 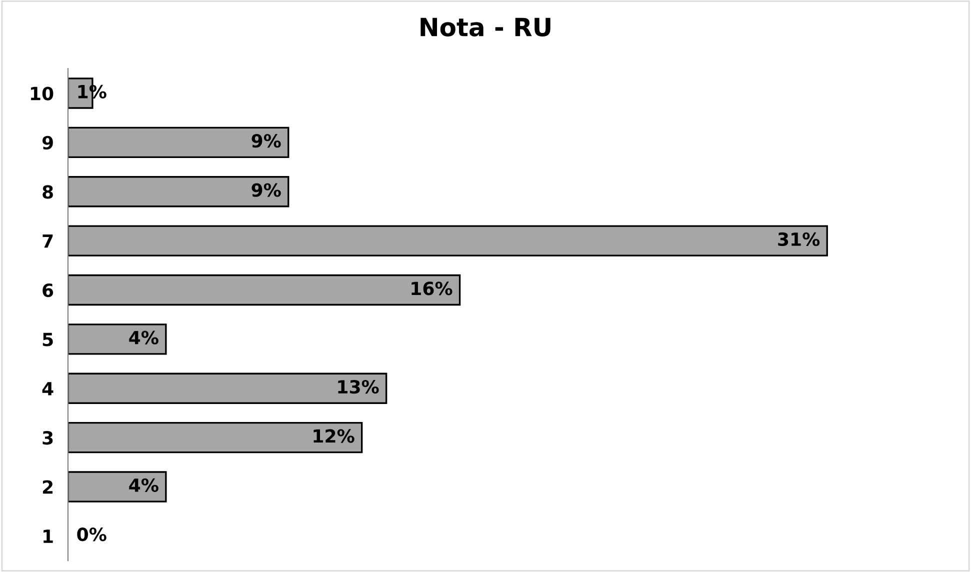 I want to click on data-label: 31%, so click(x=799, y=239).